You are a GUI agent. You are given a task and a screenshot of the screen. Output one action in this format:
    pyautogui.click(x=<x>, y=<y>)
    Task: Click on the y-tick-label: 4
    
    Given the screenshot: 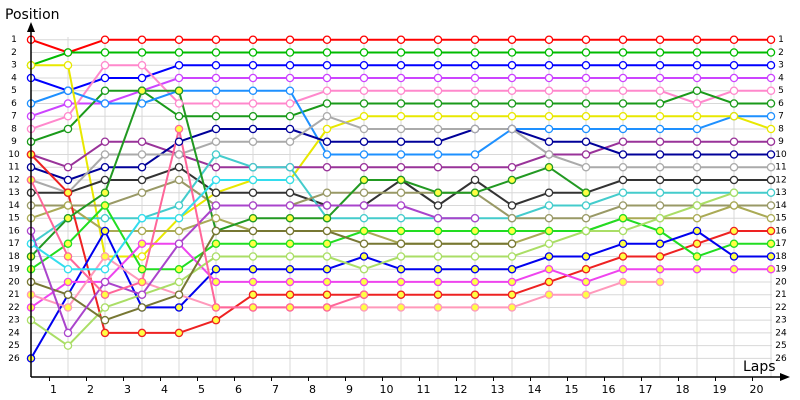 What is the action you would take?
    pyautogui.click(x=14, y=78)
    